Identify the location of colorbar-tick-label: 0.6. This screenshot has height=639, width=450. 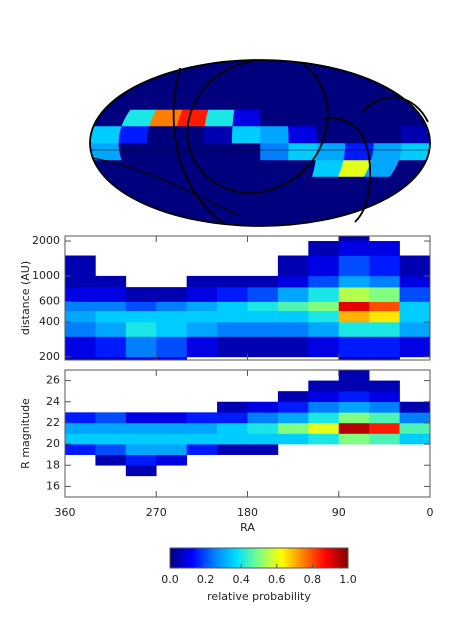
(277, 579).